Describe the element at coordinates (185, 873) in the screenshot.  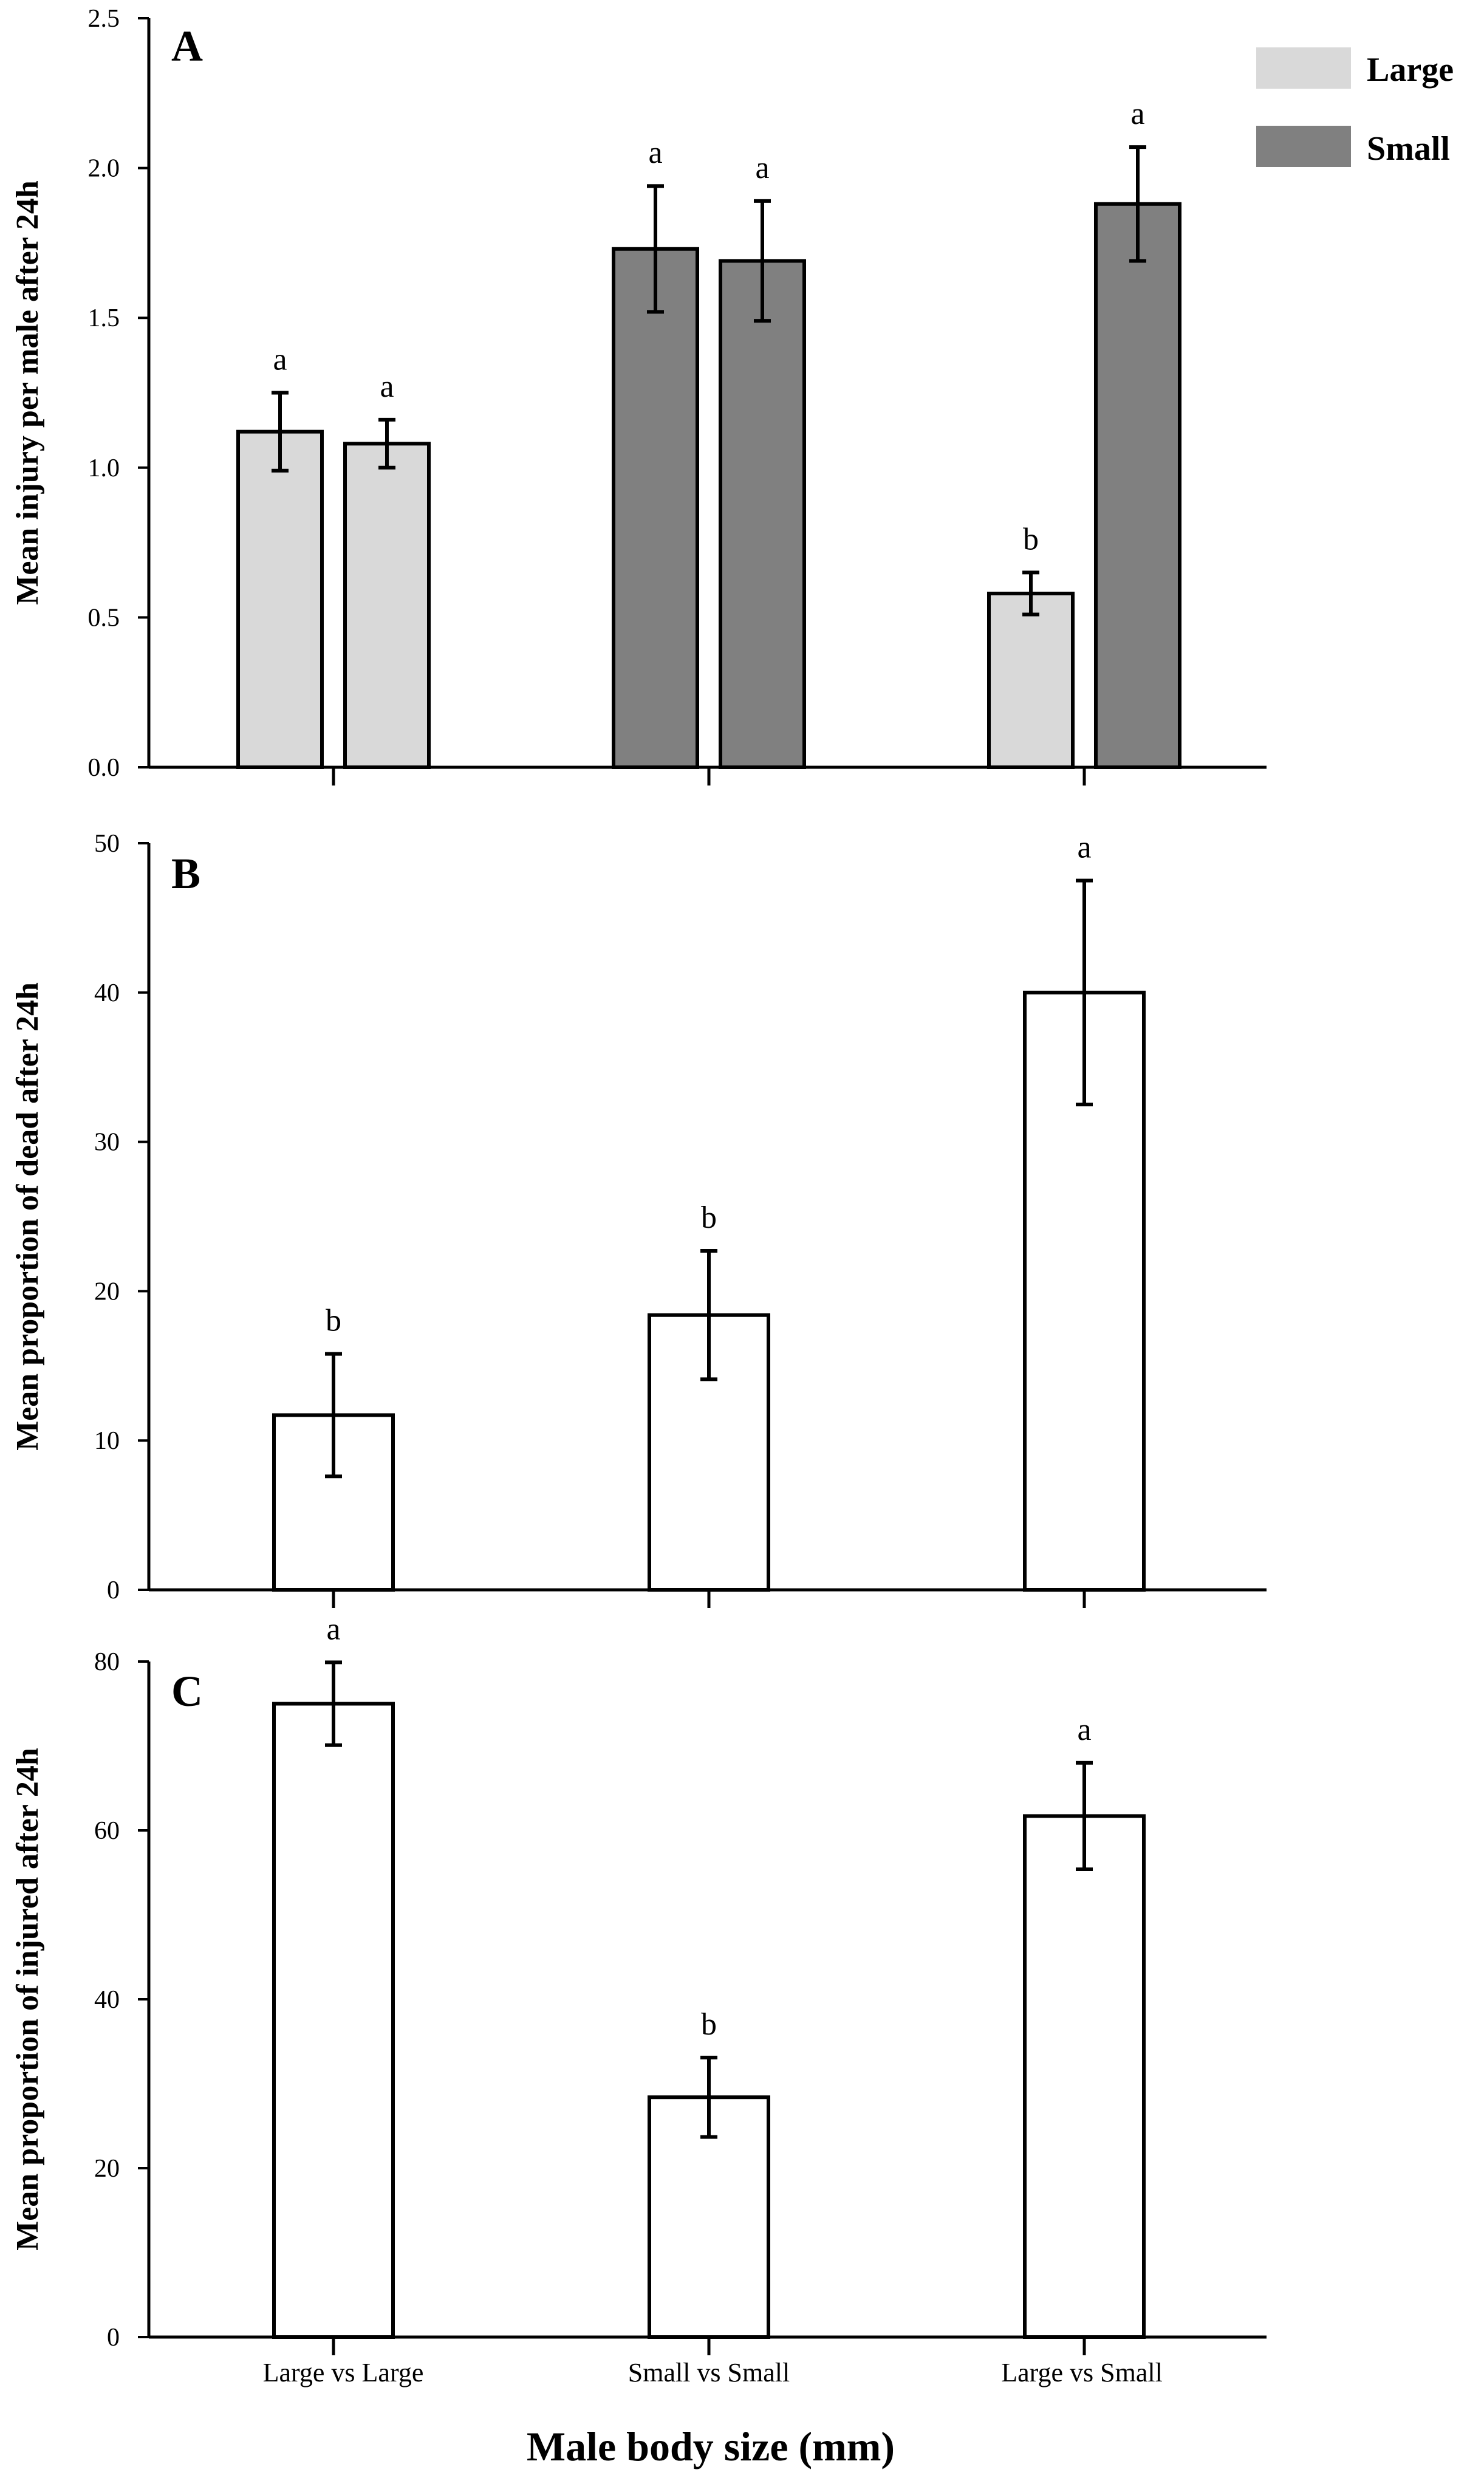
I see `panel-label: B` at that location.